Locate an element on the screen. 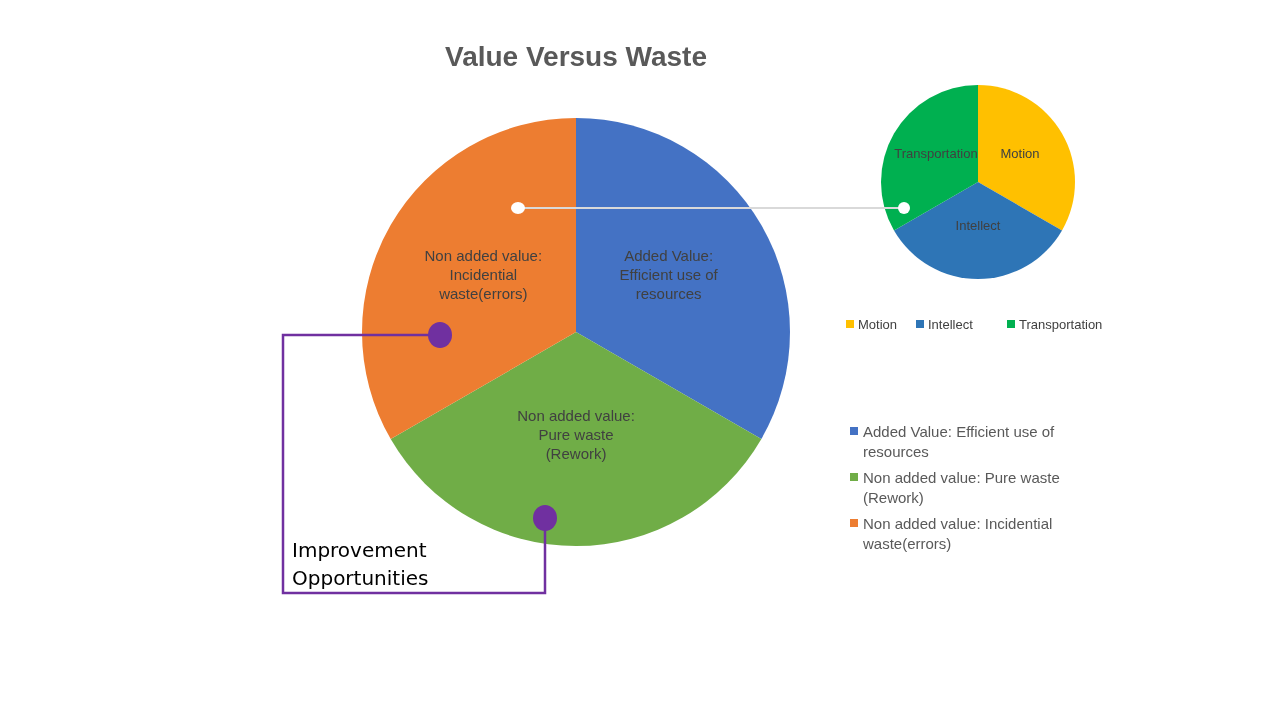  slice-label: Motion is located at coordinates (1020, 153).